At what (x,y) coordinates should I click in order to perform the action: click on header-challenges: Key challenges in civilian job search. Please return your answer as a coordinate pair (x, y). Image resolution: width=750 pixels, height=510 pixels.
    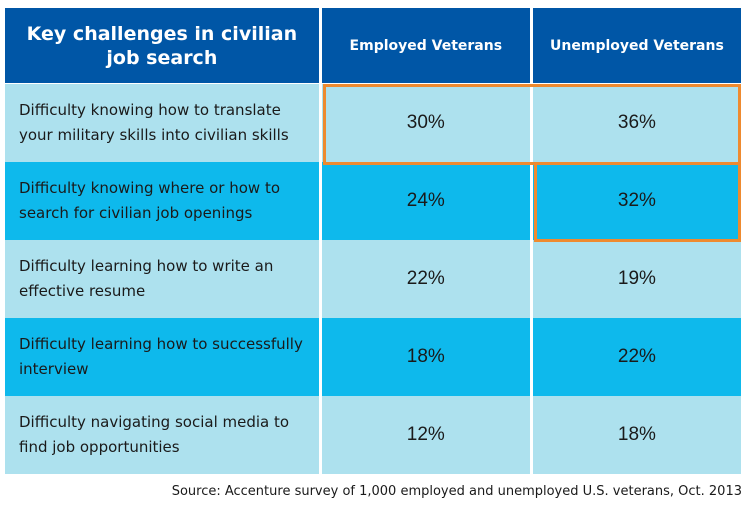
    Looking at the image, I should click on (162, 45).